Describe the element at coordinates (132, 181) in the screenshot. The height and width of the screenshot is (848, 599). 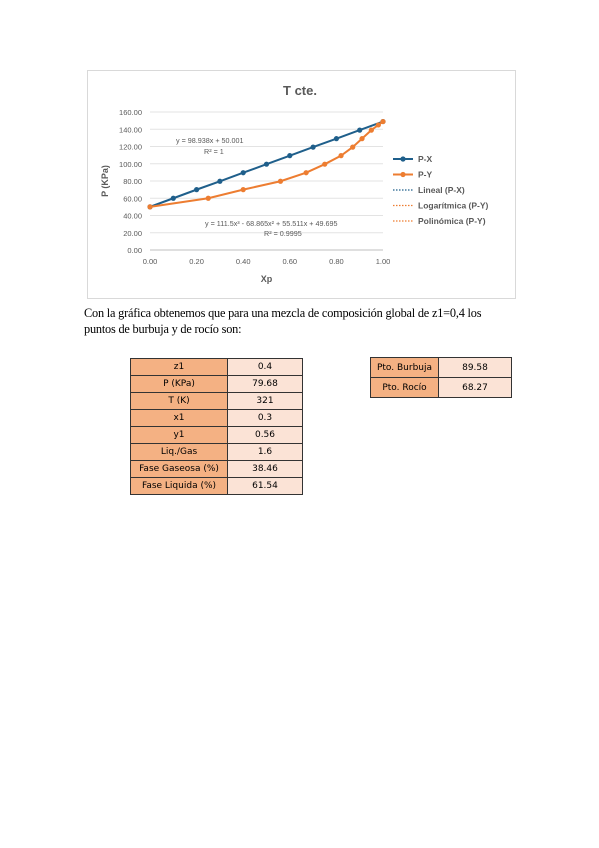
I see `y-tick-label: 80.00` at that location.